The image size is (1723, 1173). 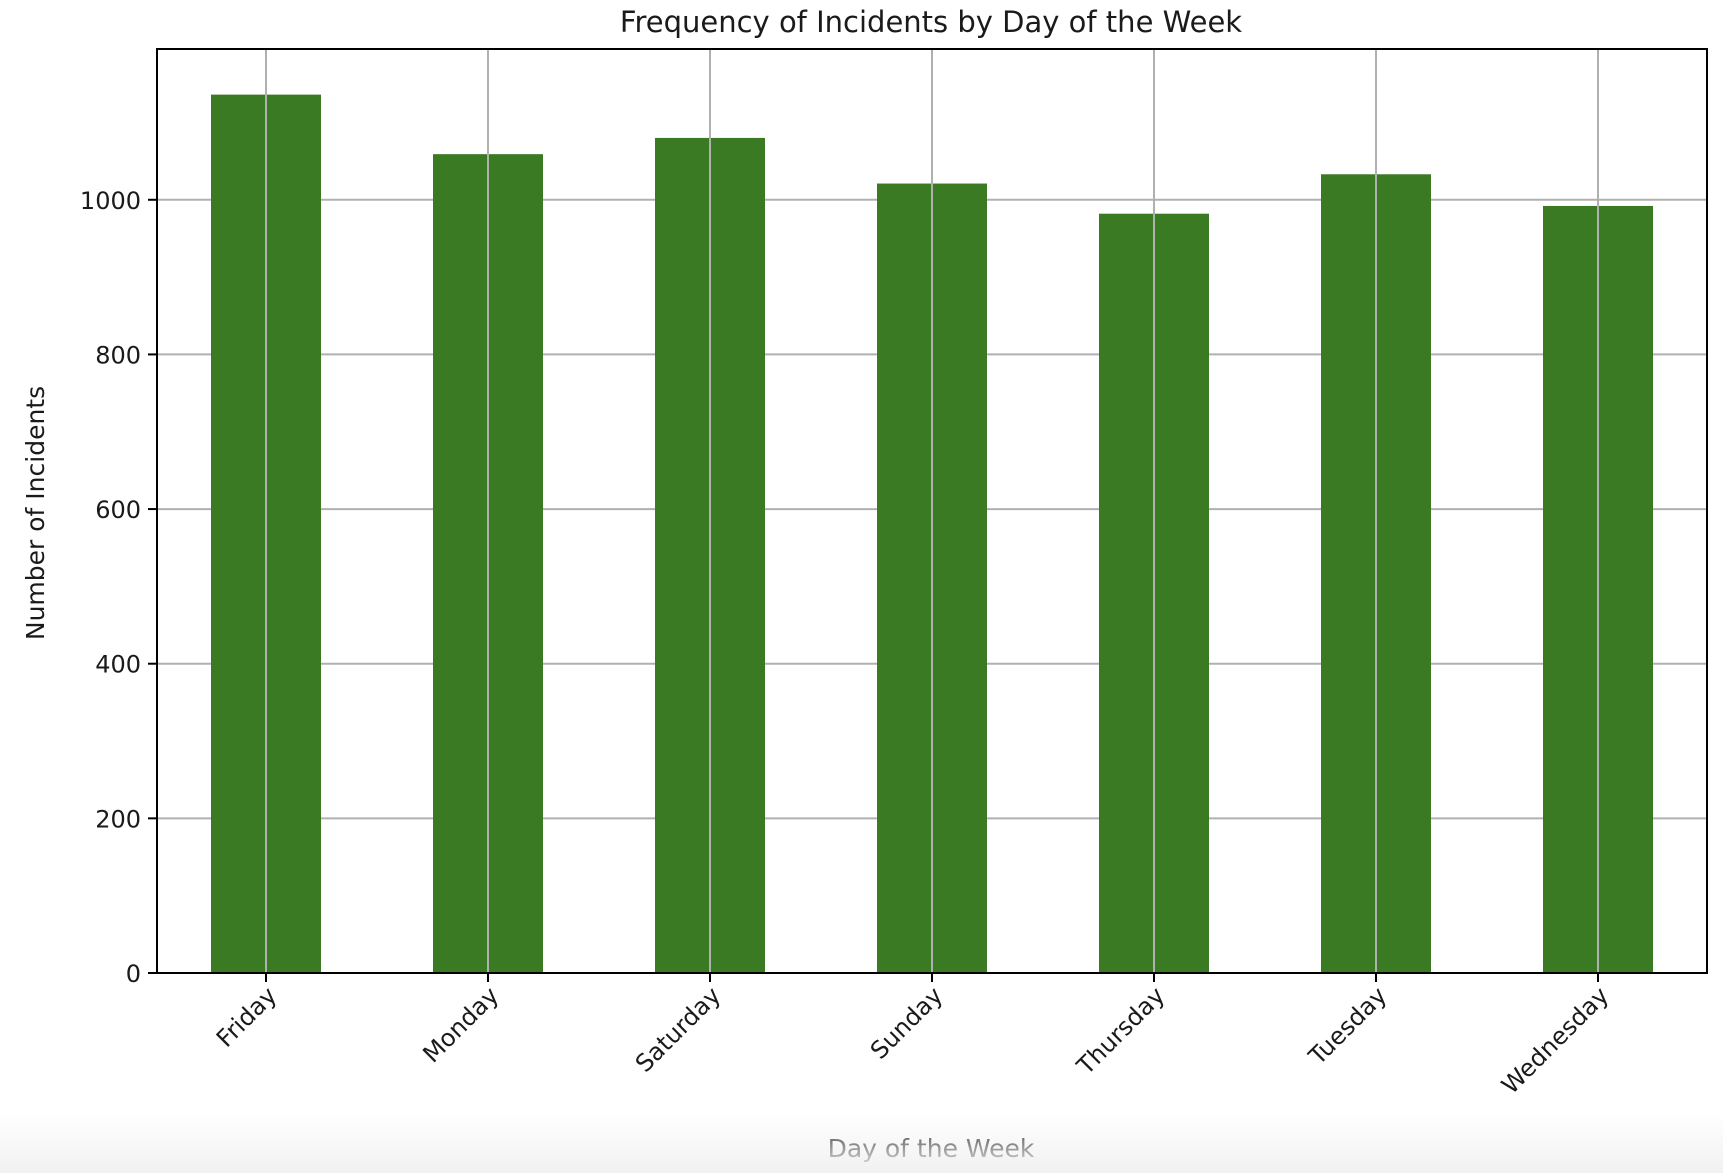 What do you see at coordinates (133, 974) in the screenshot?
I see `y-tick-label: 0` at bounding box center [133, 974].